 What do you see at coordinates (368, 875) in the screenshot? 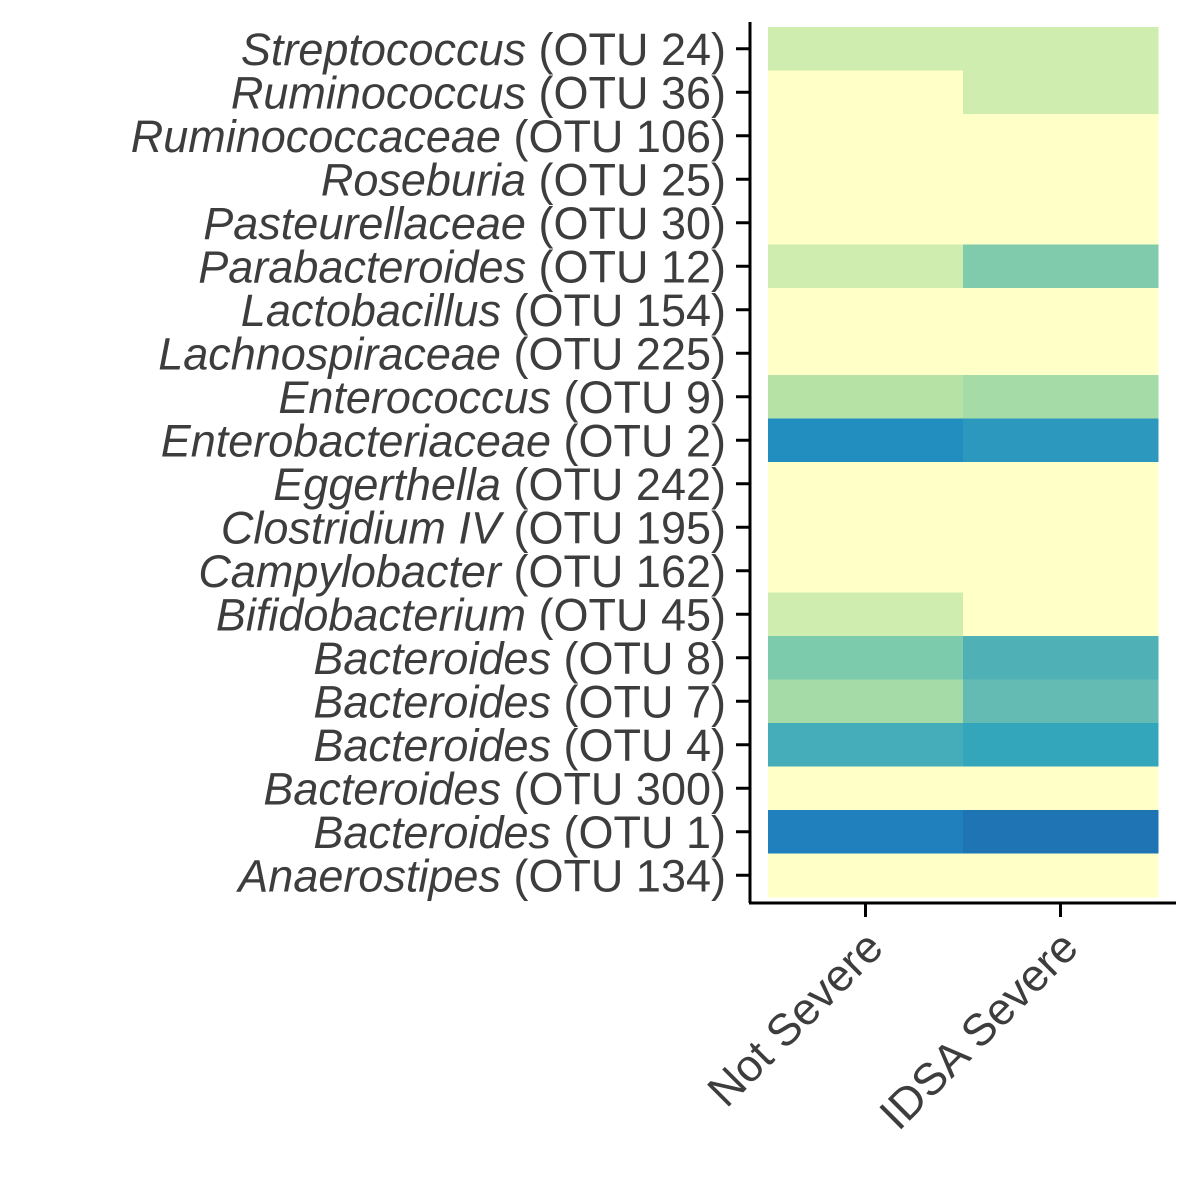
I see `y-tick-label-genus: Anaerostipes` at bounding box center [368, 875].